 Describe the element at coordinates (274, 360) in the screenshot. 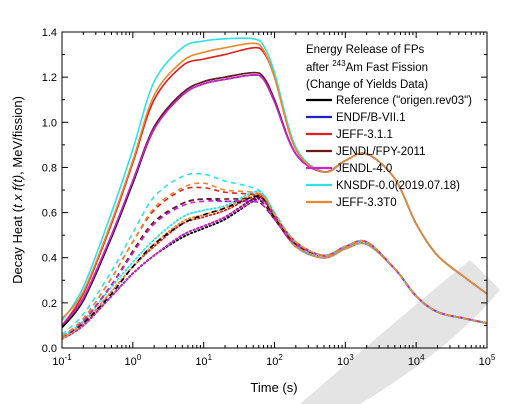

I see `x-tick-label: 10²` at that location.